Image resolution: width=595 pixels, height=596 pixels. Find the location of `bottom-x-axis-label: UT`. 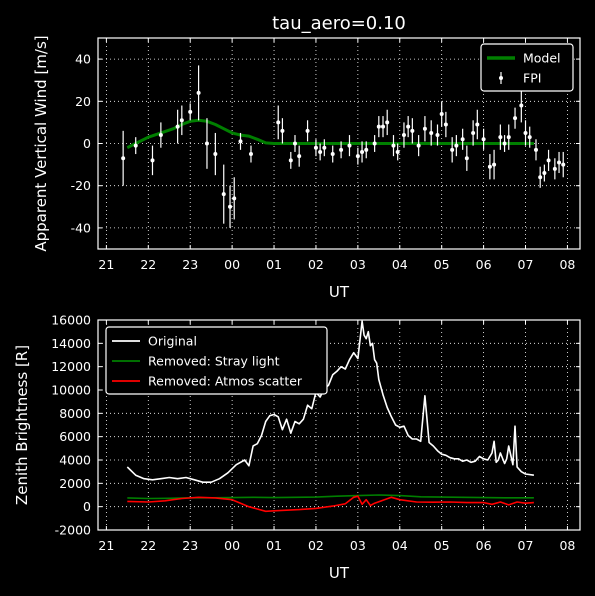

bottom-x-axis-label: UT is located at coordinates (339, 573).